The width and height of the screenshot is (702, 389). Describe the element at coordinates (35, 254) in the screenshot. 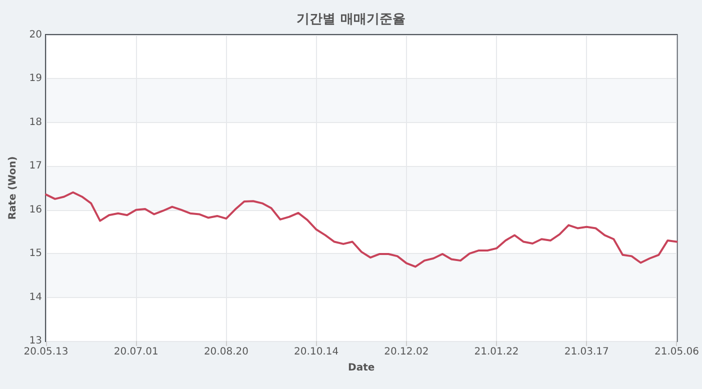

I see `y-tick-label: 15` at that location.